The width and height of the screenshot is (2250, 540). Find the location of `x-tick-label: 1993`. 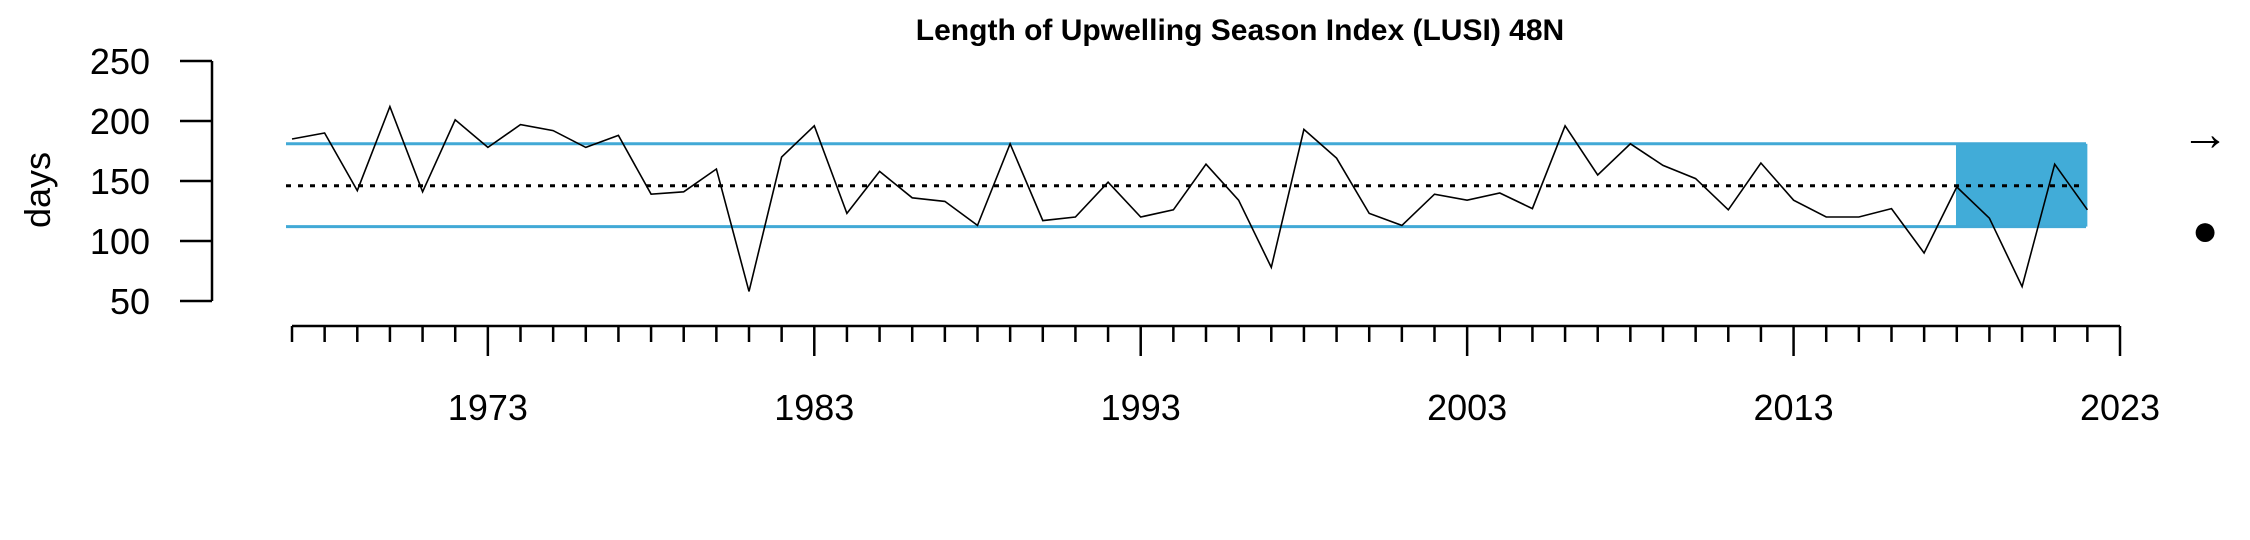

x-tick-label: 1993 is located at coordinates (1141, 407).